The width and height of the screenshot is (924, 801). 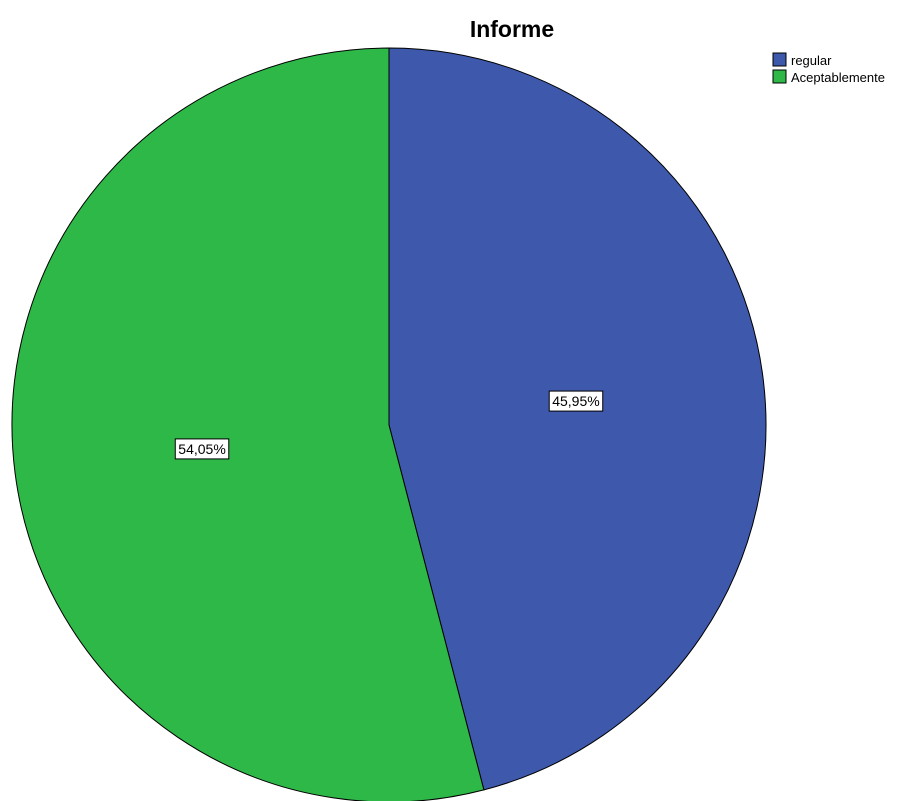 I want to click on legend-label-regular: regular, so click(x=811, y=60).